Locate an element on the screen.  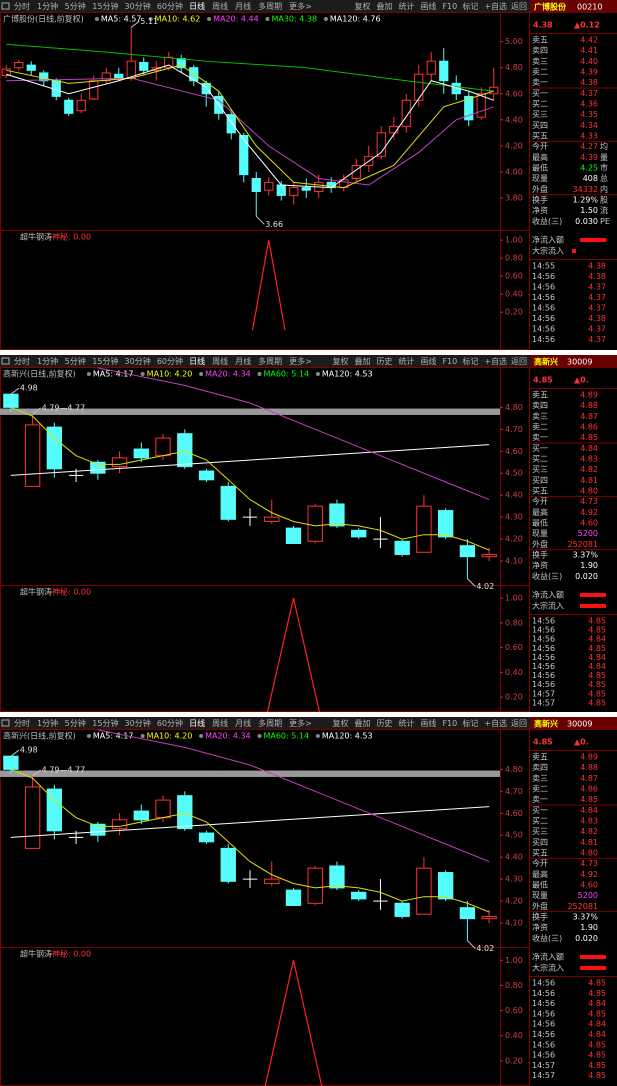
indicator-tick-label: 0.20 is located at coordinates (514, 1060).